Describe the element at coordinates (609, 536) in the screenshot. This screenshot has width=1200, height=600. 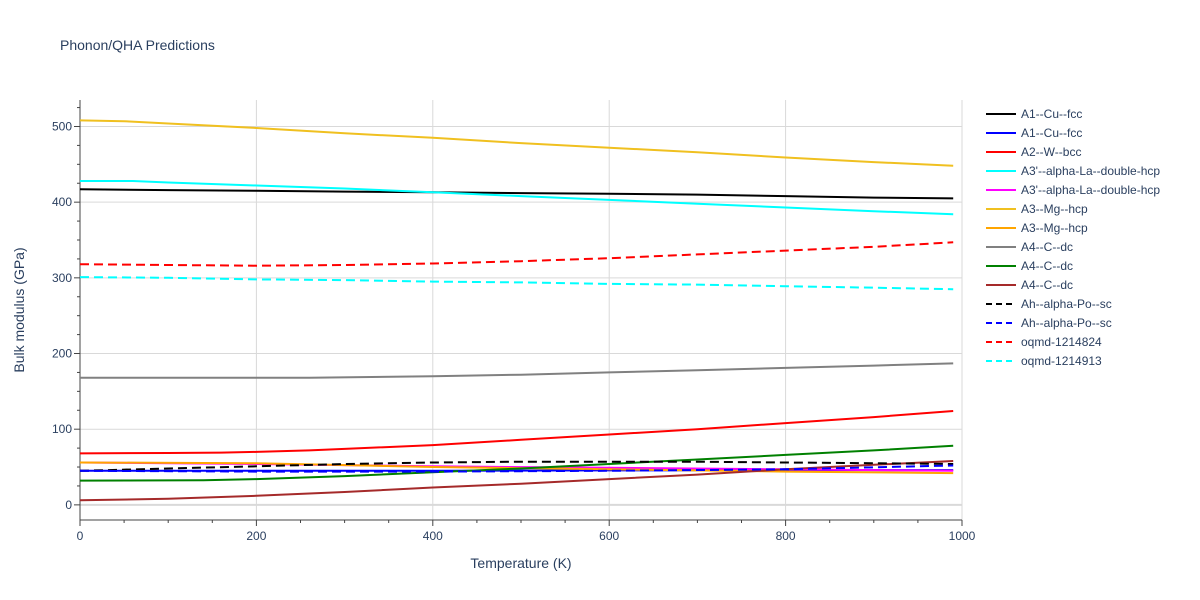
I see `x-tick-label: 600` at that location.